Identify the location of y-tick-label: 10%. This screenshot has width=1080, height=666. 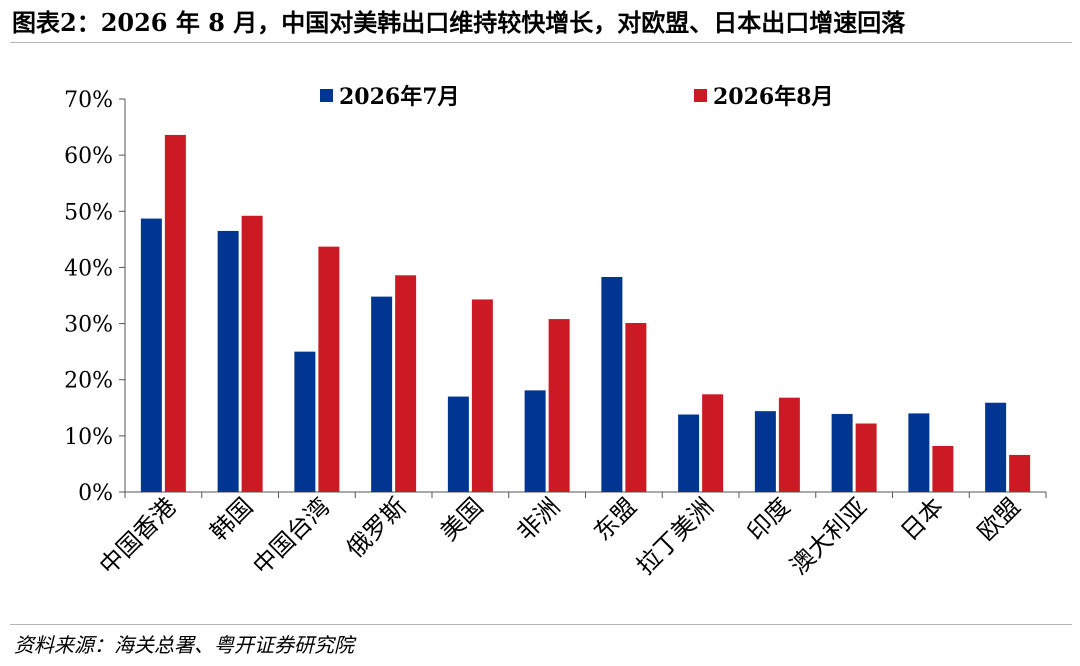
(88, 437).